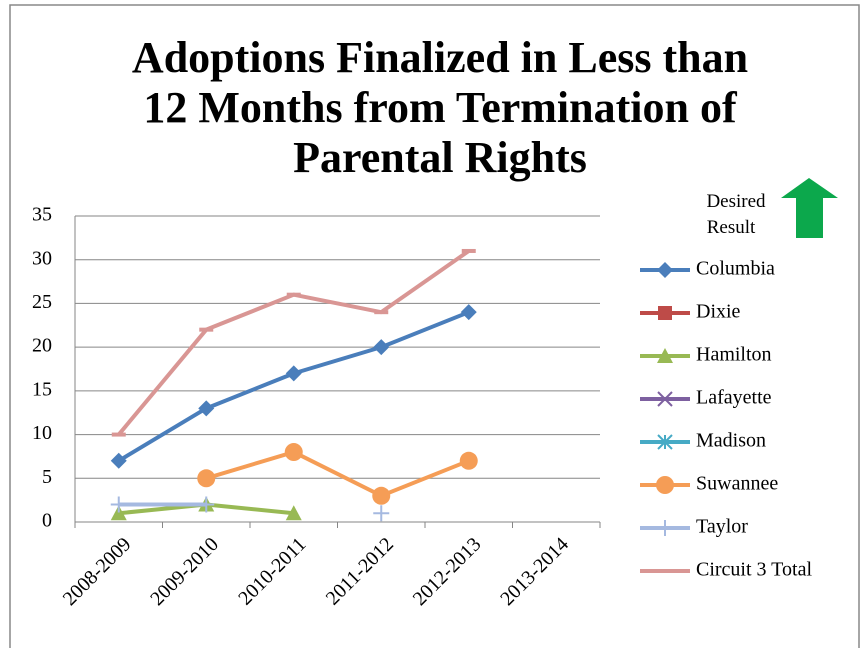  Describe the element at coordinates (731, 227) in the screenshot. I see `annotation: Result` at that location.